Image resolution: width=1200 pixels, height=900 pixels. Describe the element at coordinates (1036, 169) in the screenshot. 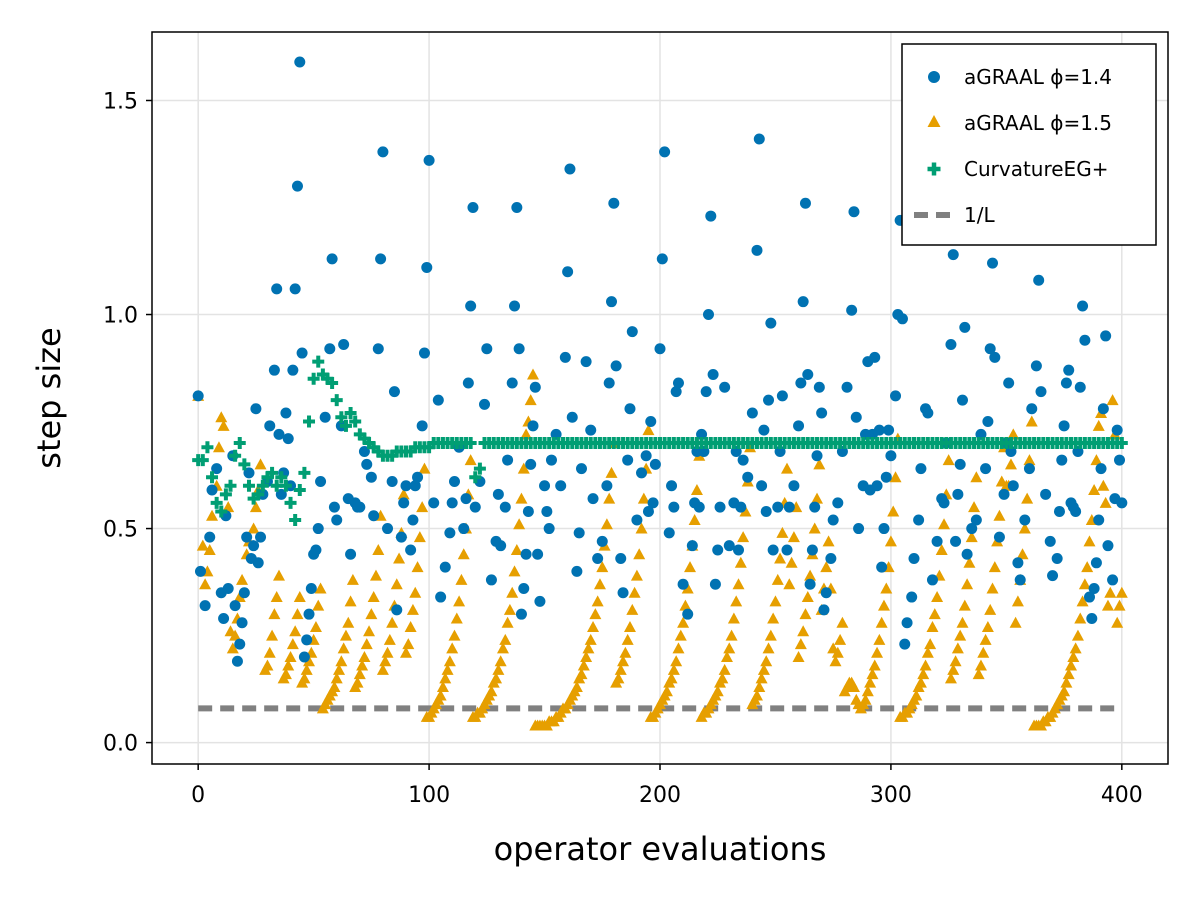

I see `legend-label-curvature-eg: CurvatureEG+` at that location.